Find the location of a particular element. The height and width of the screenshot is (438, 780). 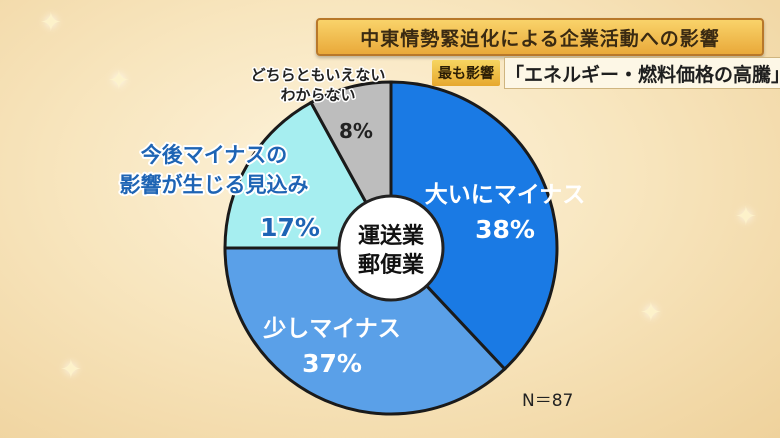

subtitle-text: 「エネルギー・燃料価格の高騰」 is located at coordinates (642, 73).